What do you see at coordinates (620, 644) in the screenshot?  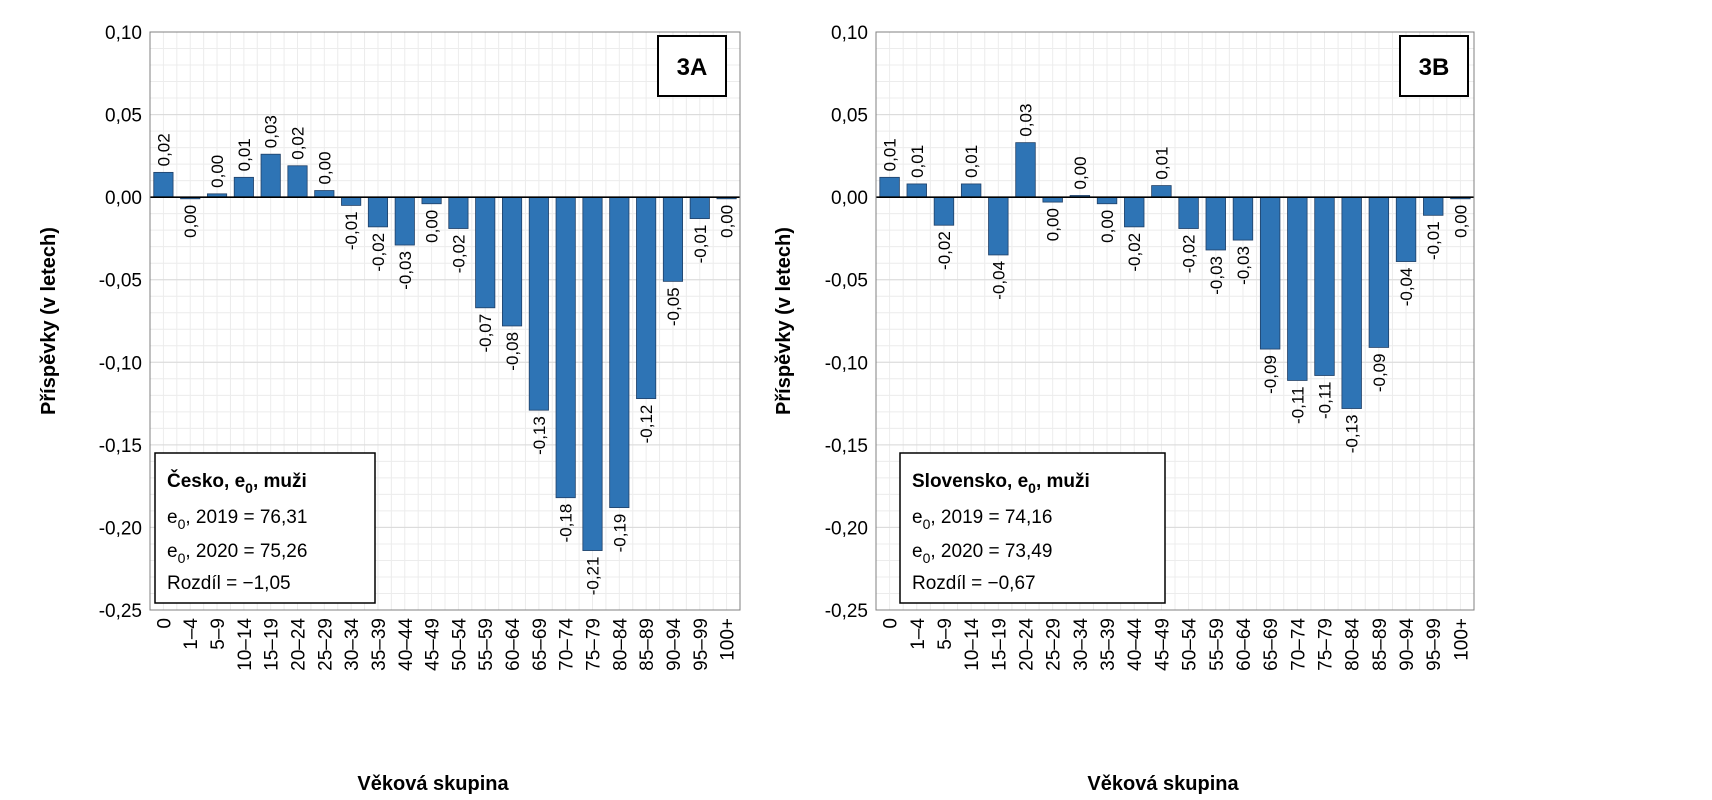 I see `x-tick-label: 80–84` at bounding box center [620, 644].